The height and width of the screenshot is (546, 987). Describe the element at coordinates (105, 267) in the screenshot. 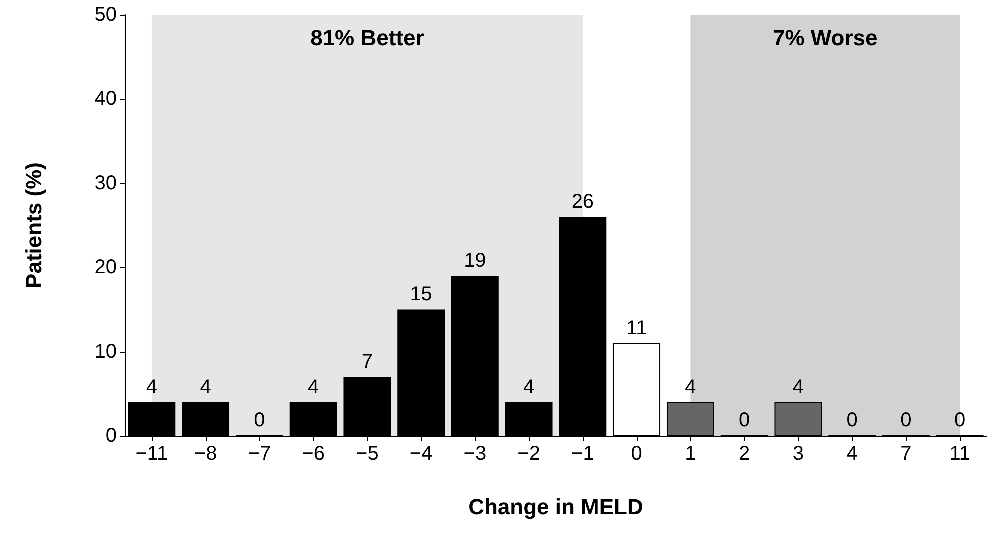

I see `y-tick-label: 20` at that location.